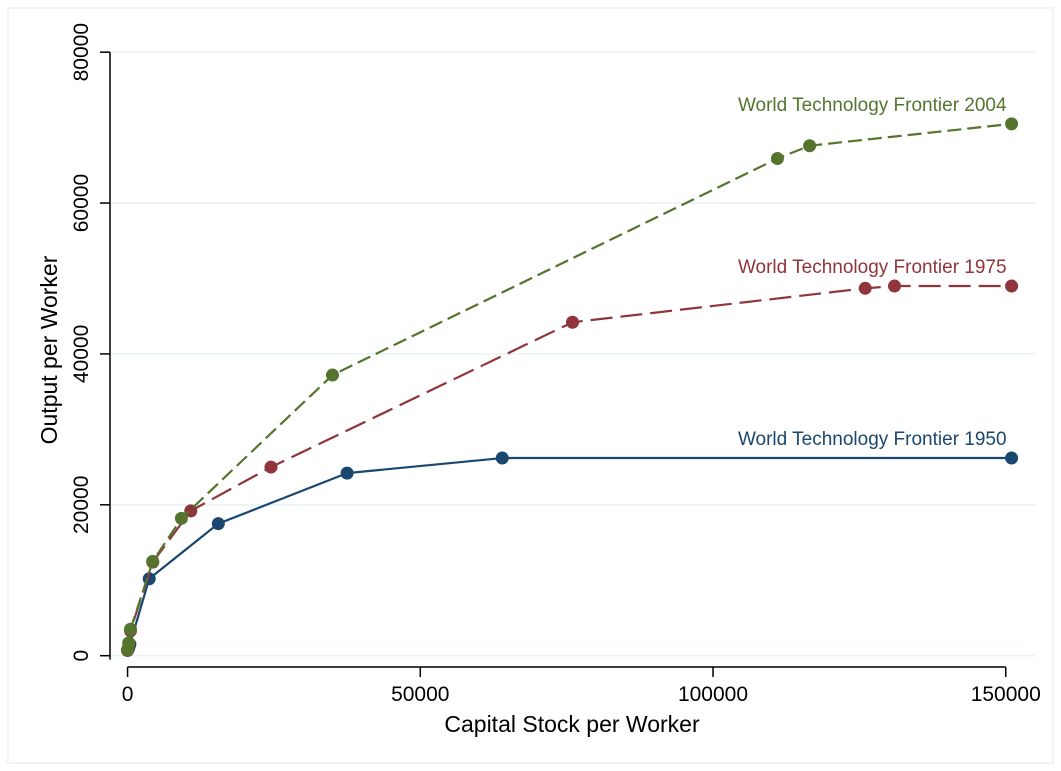 This screenshot has height=771, width=1061. I want to click on y-tick-label-4: 80000, so click(81, 52).